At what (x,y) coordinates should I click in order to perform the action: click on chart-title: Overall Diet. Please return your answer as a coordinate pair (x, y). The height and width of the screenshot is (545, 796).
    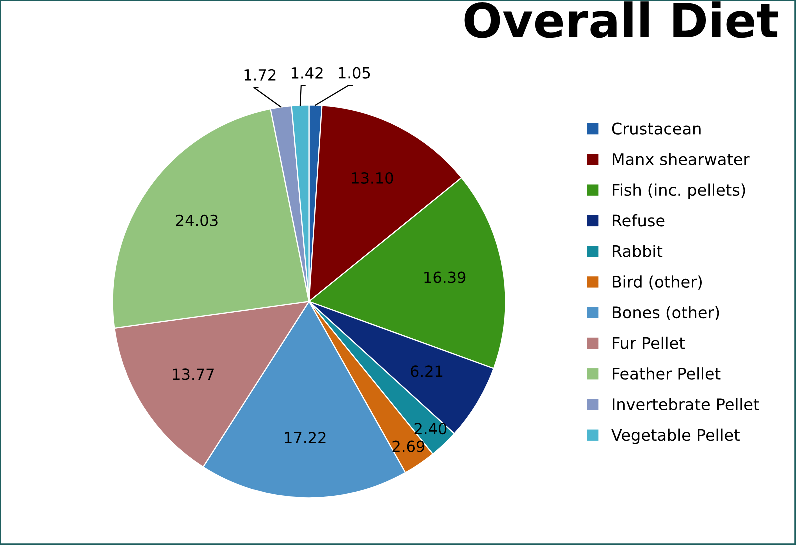
    Looking at the image, I should click on (621, 20).